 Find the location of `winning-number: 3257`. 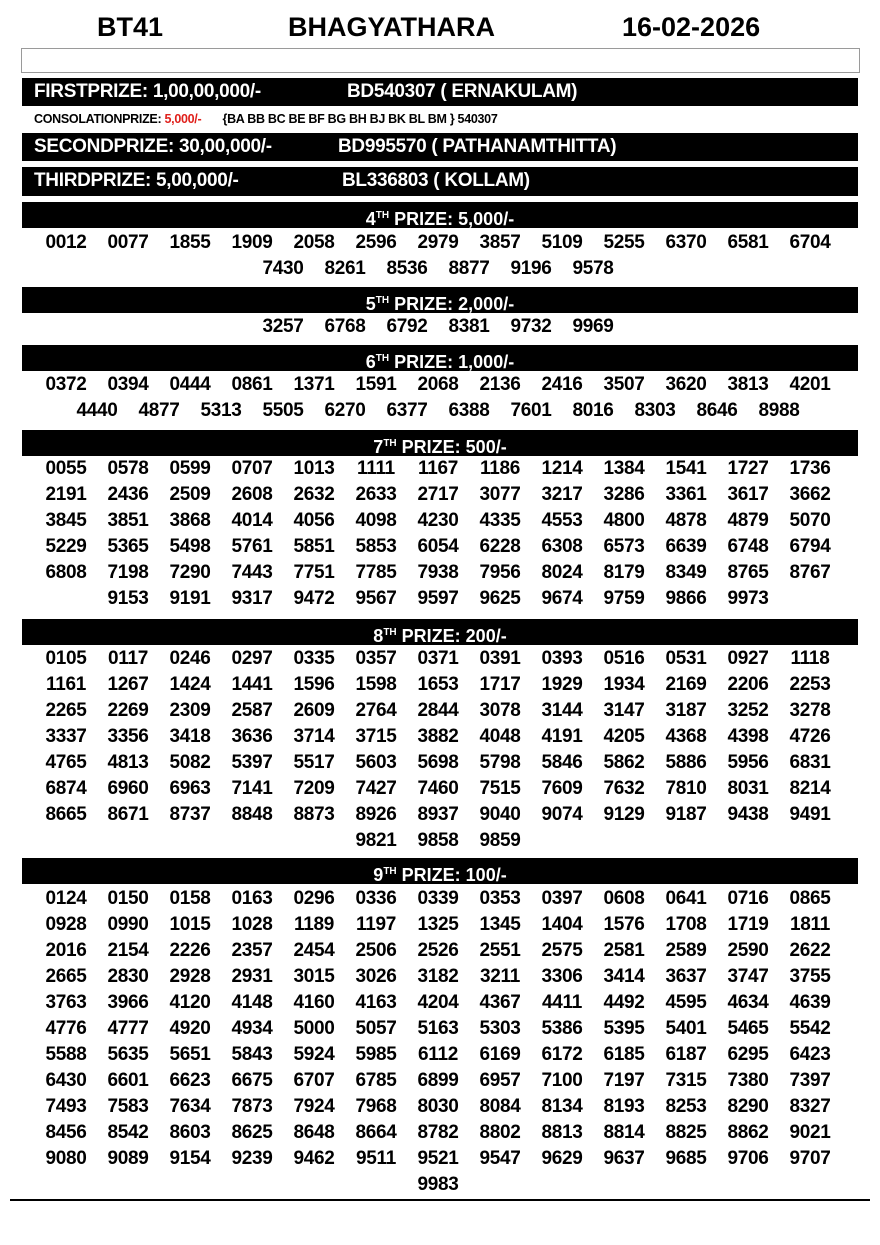

winning-number: 3257 is located at coordinates (283, 326).